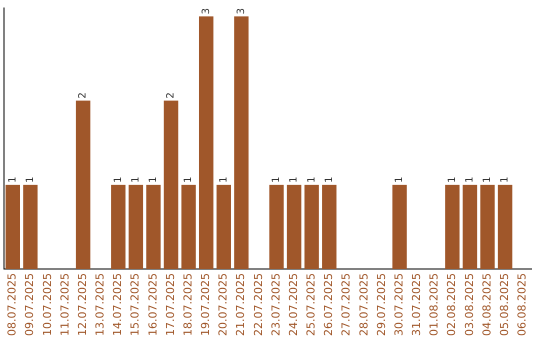  What do you see at coordinates (522, 304) in the screenshot?
I see `x-tick-label: 06.08.2025` at bounding box center [522, 304].